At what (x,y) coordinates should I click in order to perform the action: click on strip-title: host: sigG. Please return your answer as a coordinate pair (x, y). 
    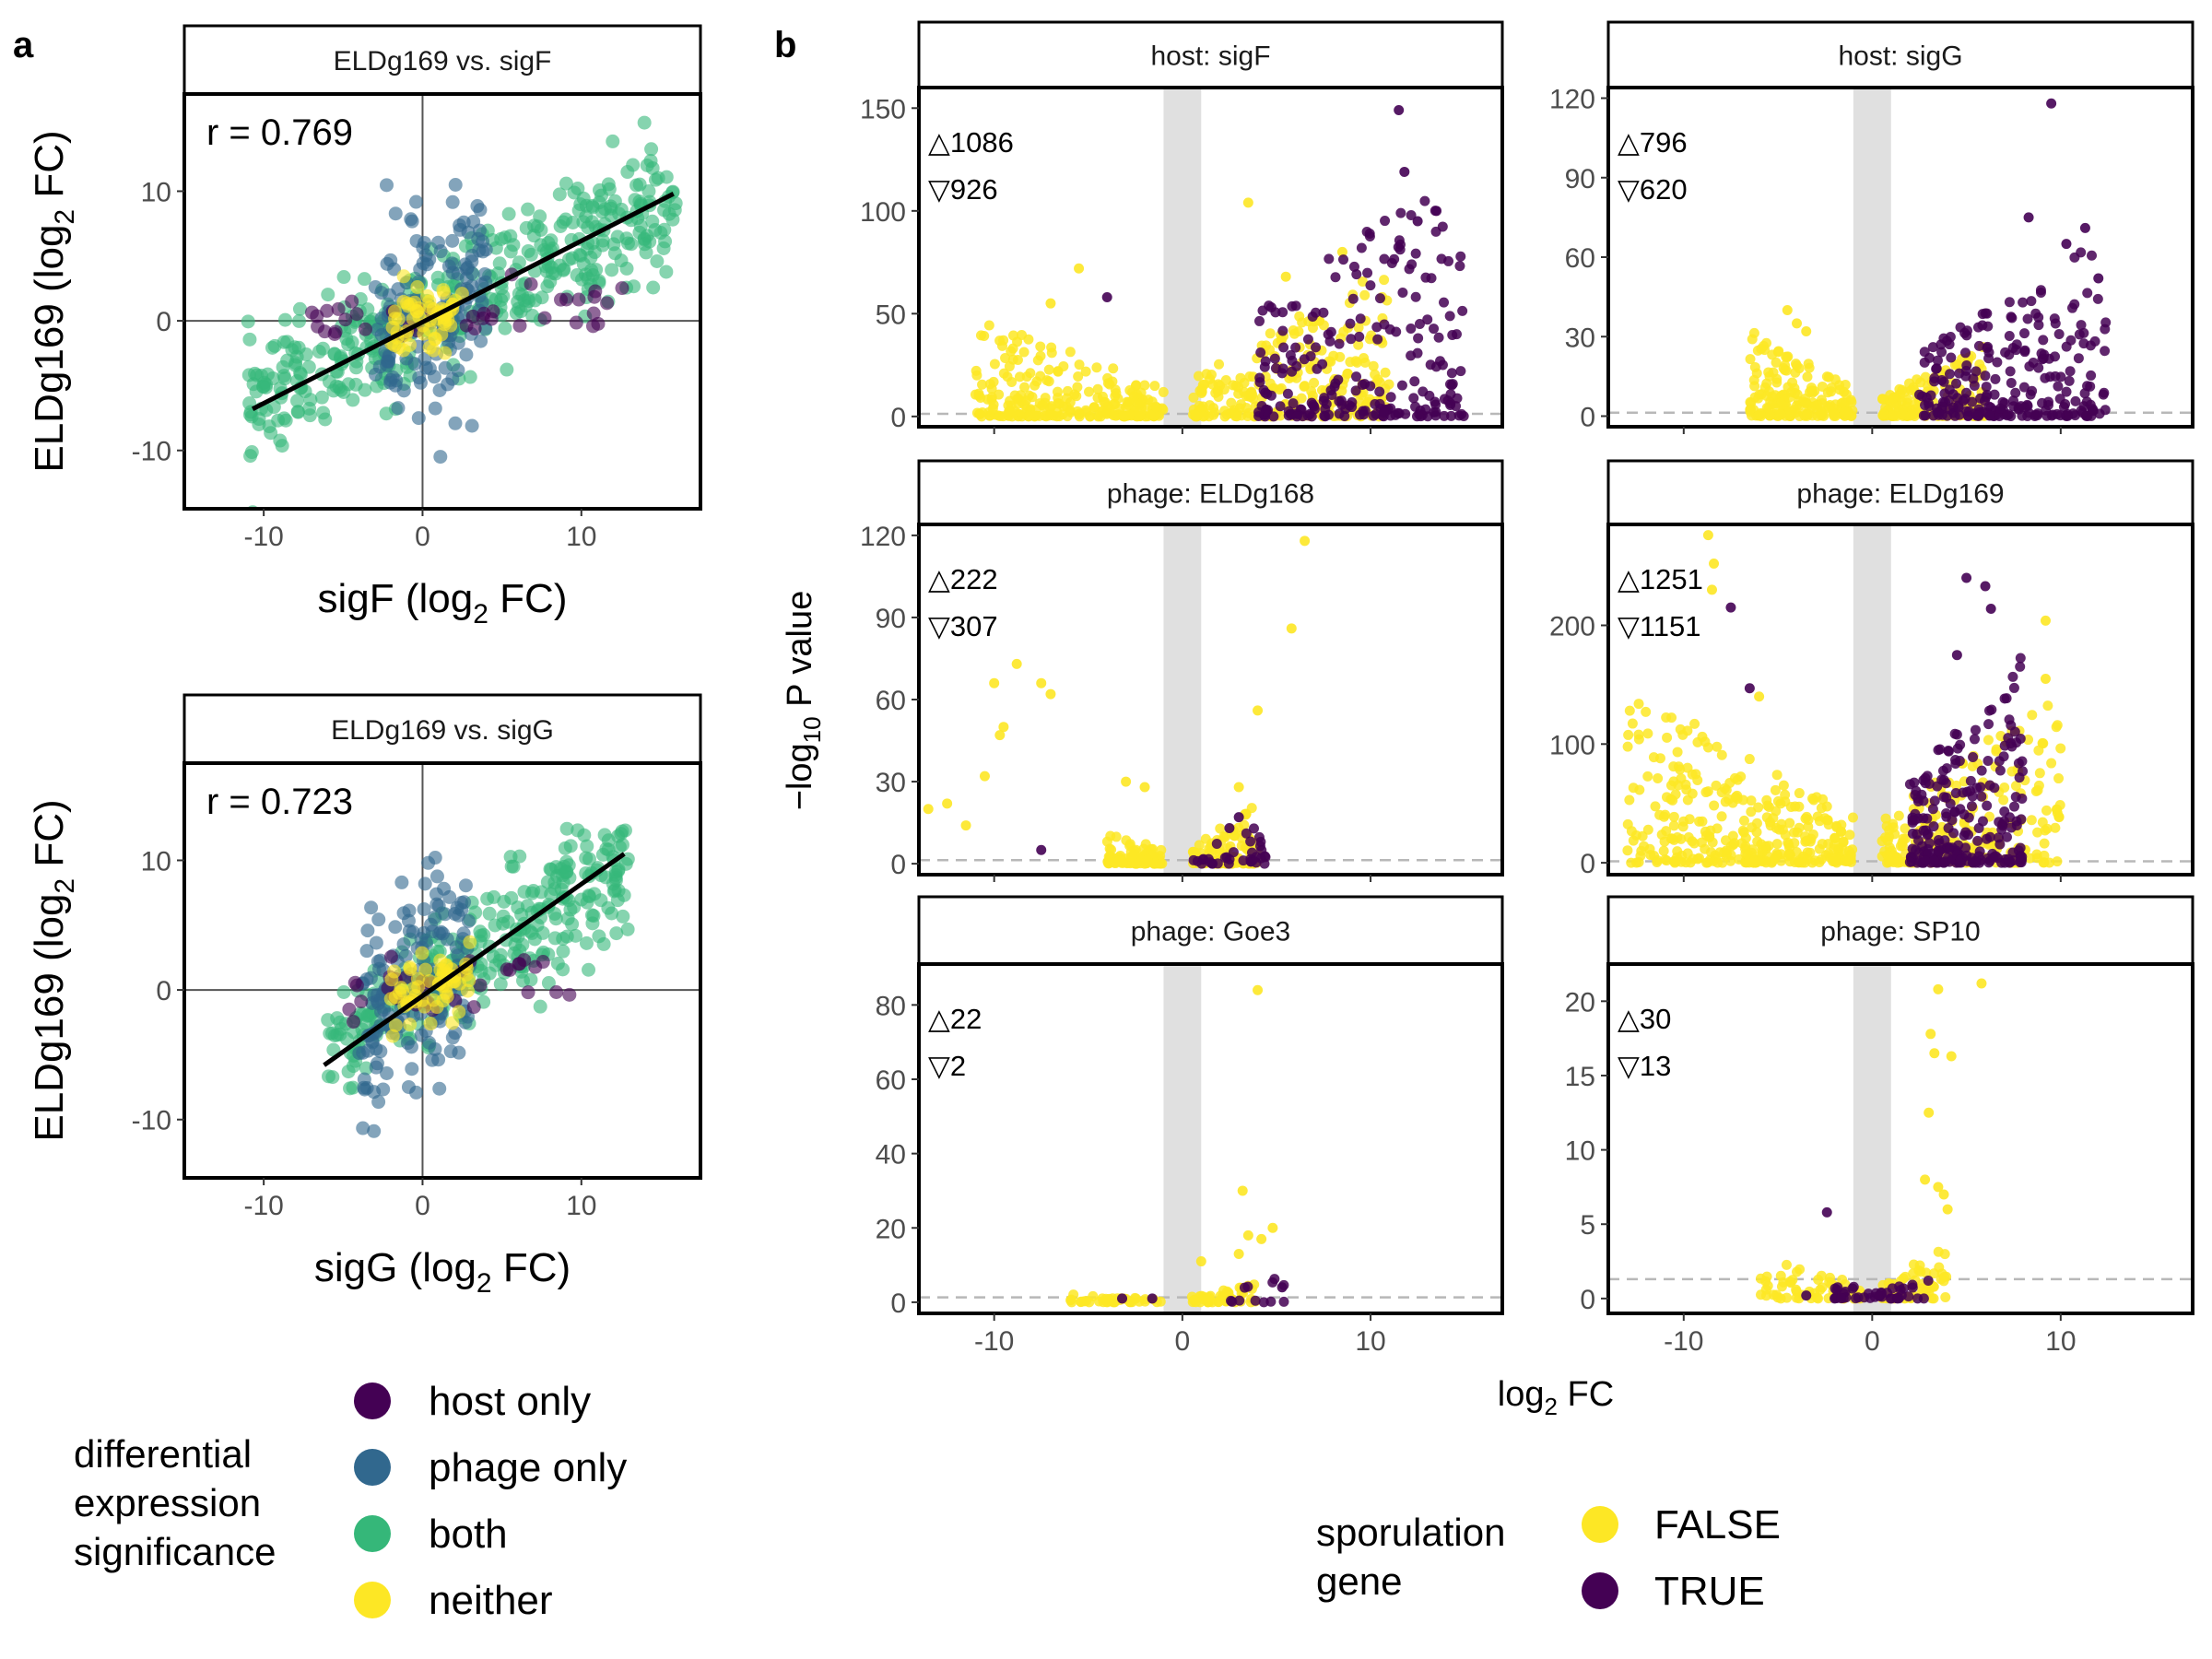
    Looking at the image, I should click on (1900, 56).